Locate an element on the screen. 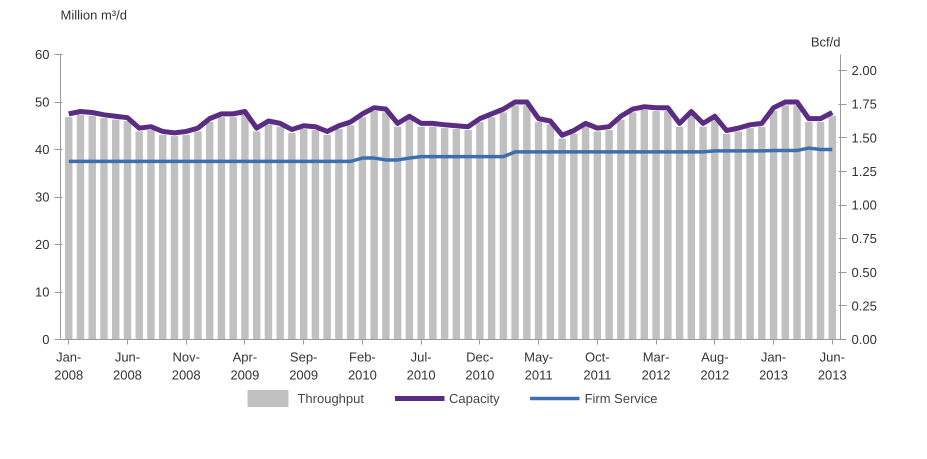  y2-tick-label: 1.00 is located at coordinates (864, 205).